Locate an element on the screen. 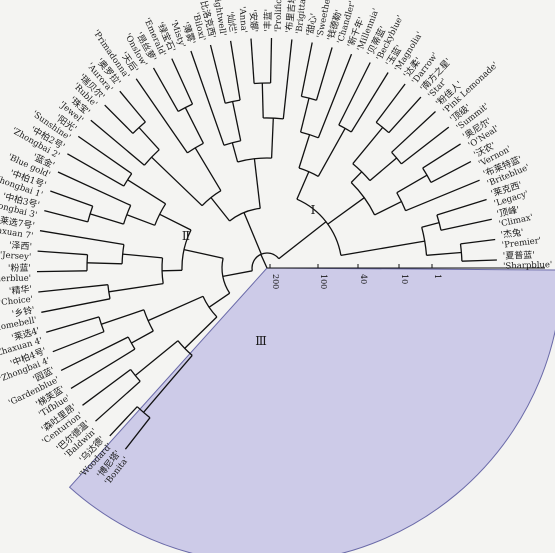 The width and height of the screenshot is (555, 553). leaf-label: '杰兔''Premier' is located at coordinates (521, 238).